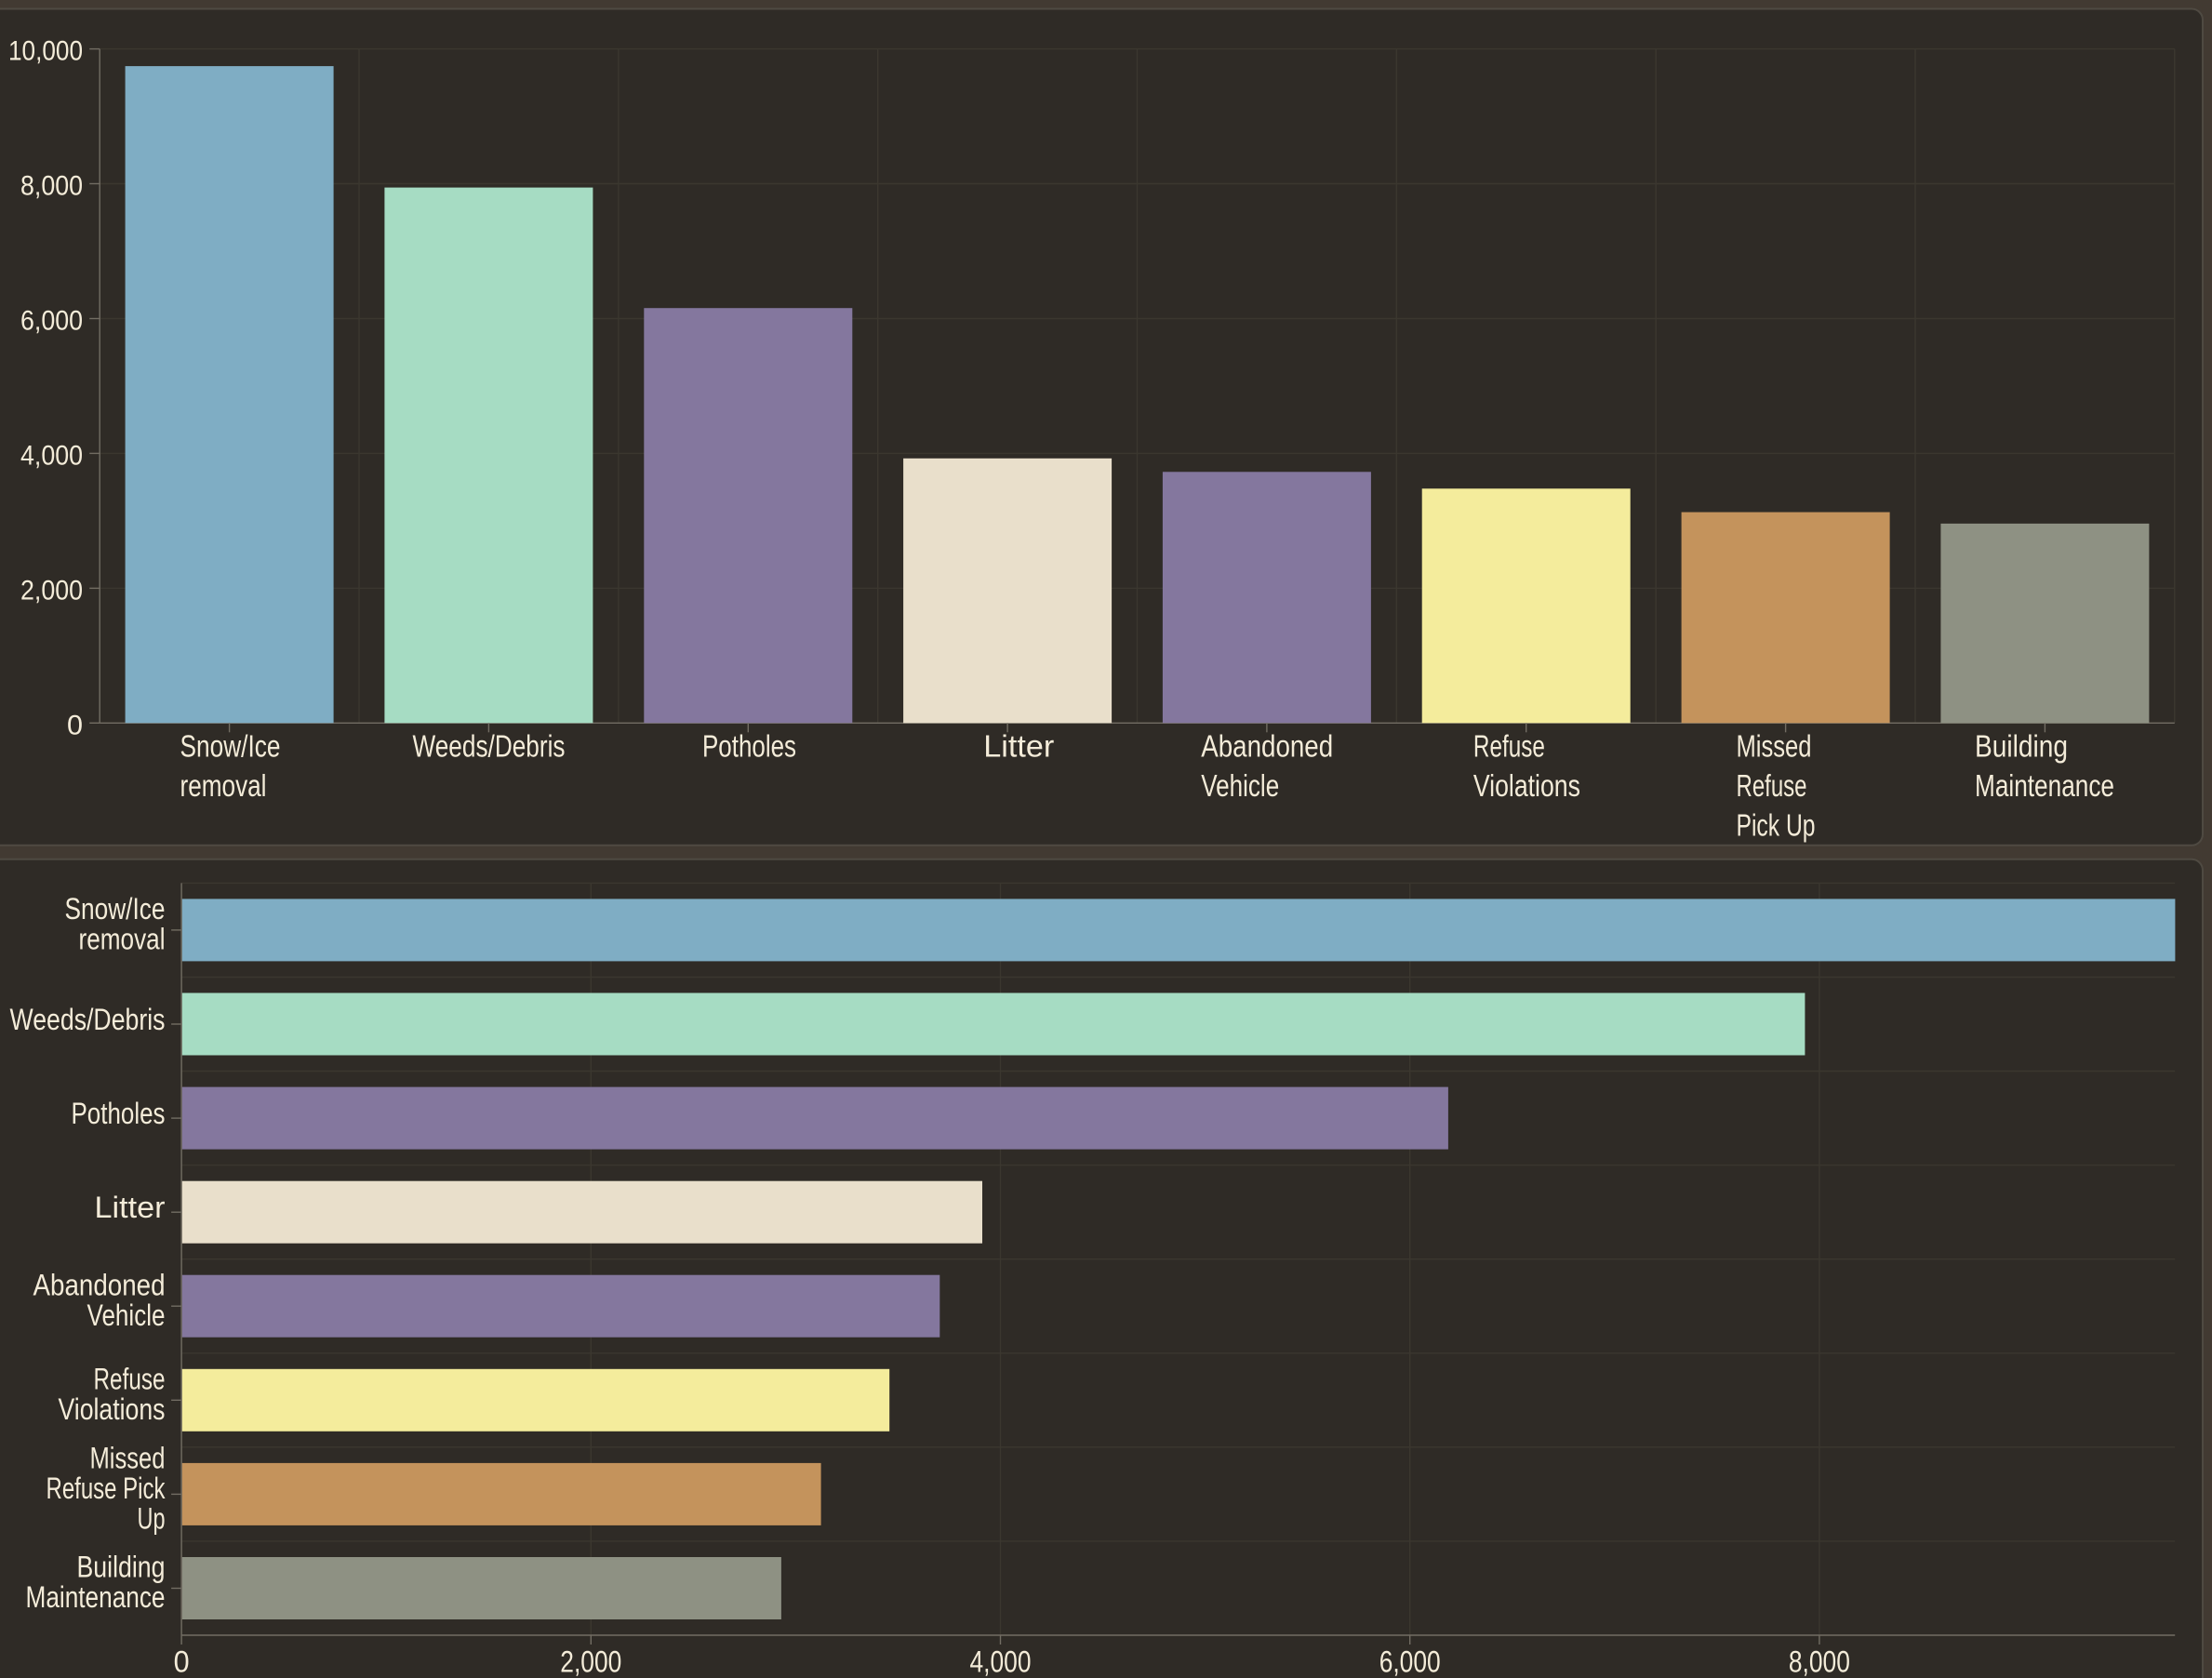 The height and width of the screenshot is (1678, 2212). I want to click on svg-text: Pick Up, so click(1776, 825).